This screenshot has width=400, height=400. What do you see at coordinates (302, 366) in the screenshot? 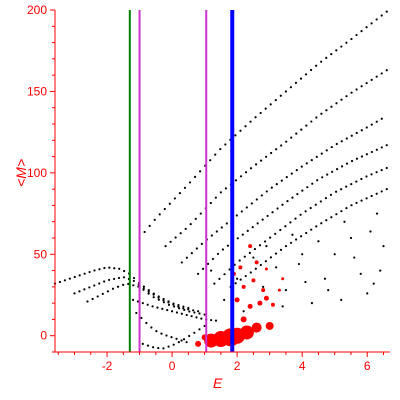
I see `x-tick-label: 4` at bounding box center [302, 366].